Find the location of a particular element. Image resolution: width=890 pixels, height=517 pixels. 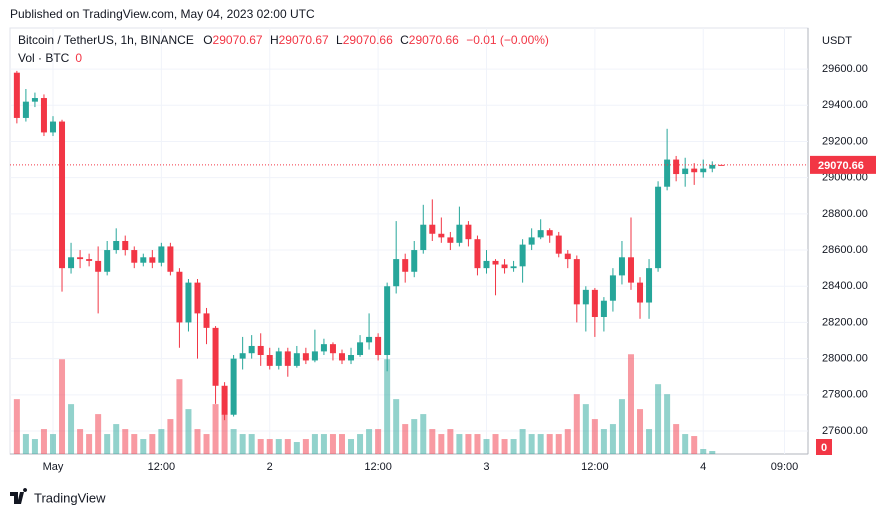

symbol-title: Bitcoin / TetherUS, 1h, BINANCE is located at coordinates (106, 40).